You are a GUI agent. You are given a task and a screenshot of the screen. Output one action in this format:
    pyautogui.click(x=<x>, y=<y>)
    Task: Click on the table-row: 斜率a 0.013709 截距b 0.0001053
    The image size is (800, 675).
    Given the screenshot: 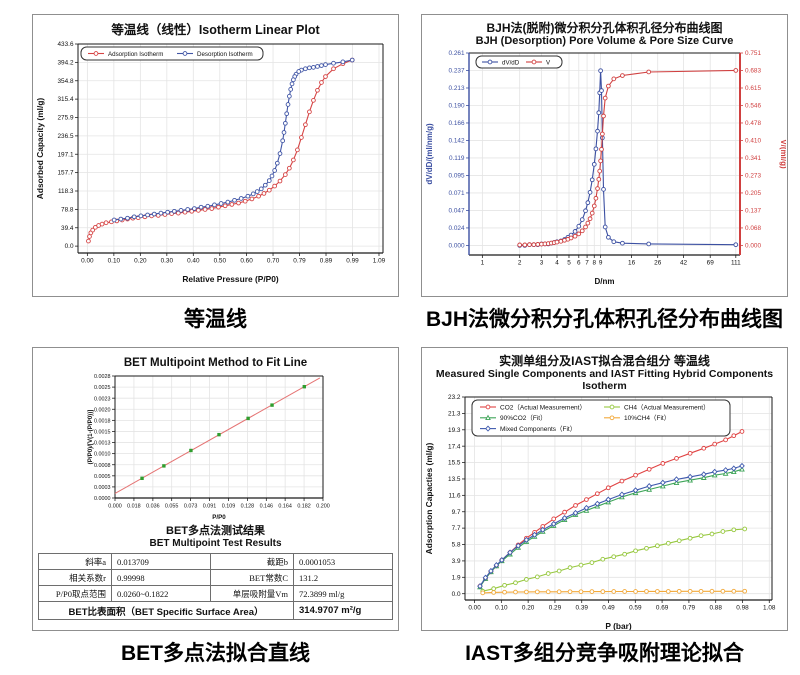 What is the action you would take?
    pyautogui.click(x=215, y=561)
    